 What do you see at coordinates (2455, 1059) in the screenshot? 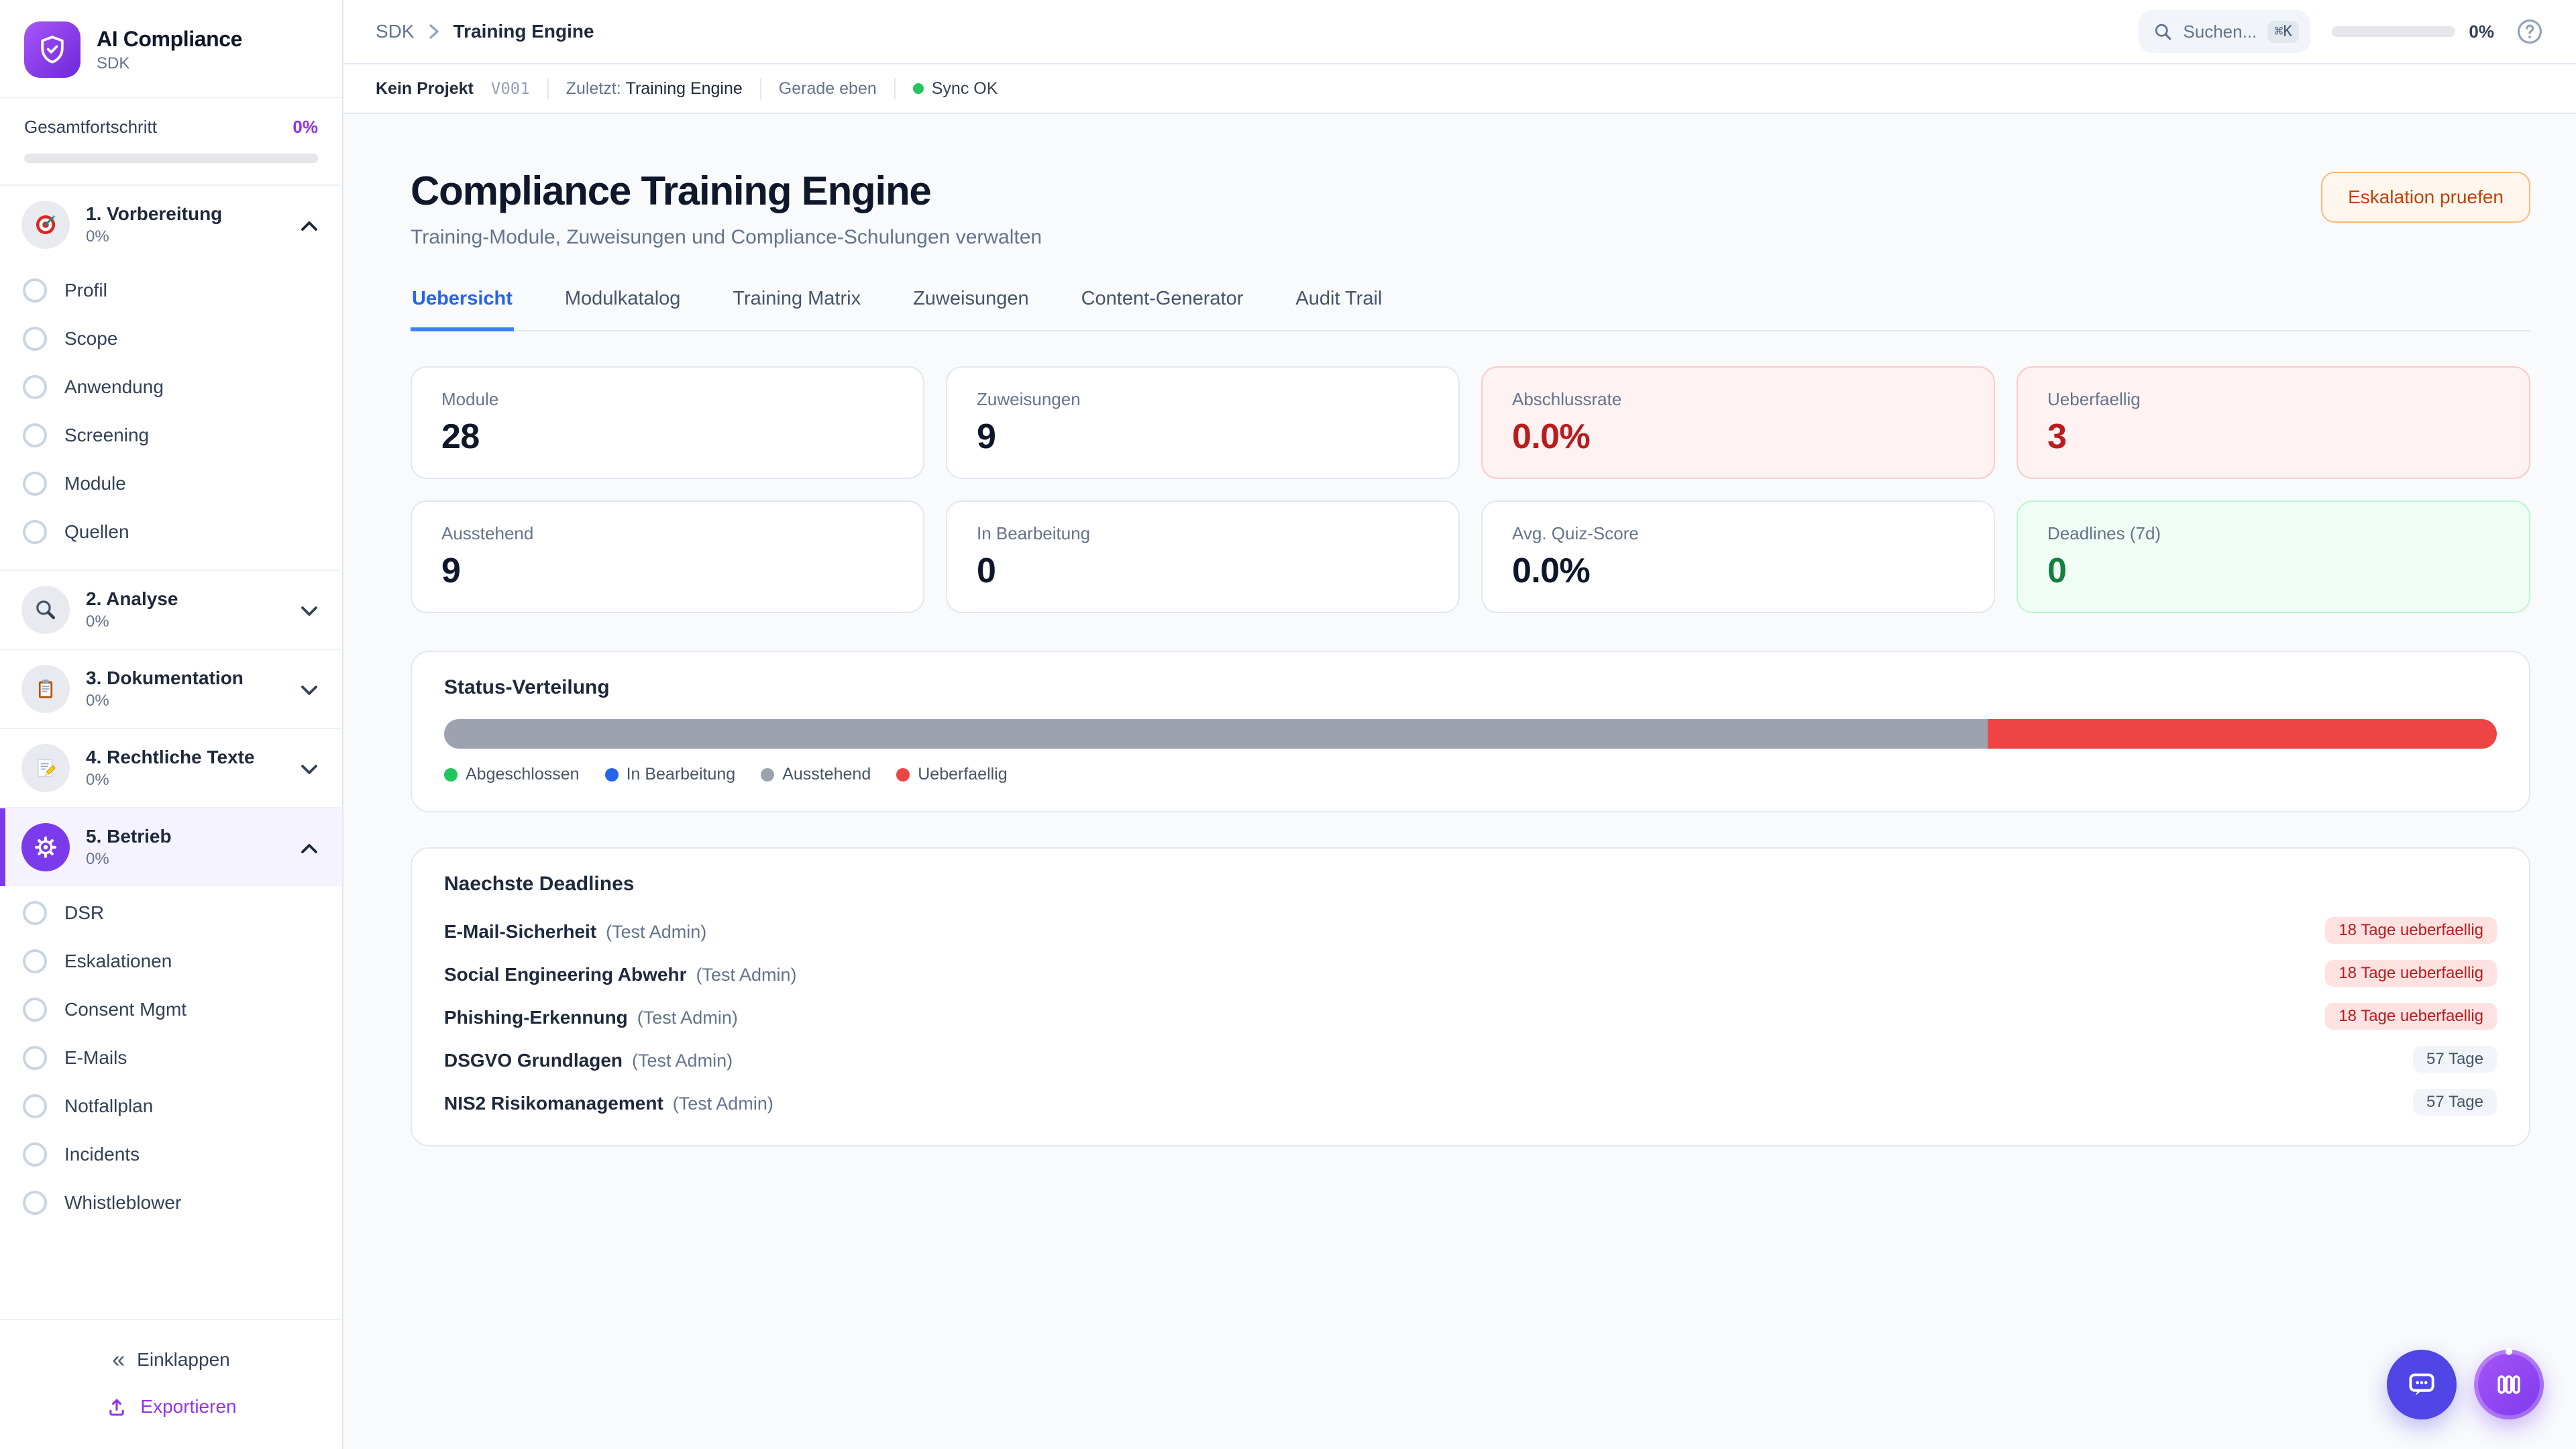
I see `deadline-badge: 57 Tage` at bounding box center [2455, 1059].